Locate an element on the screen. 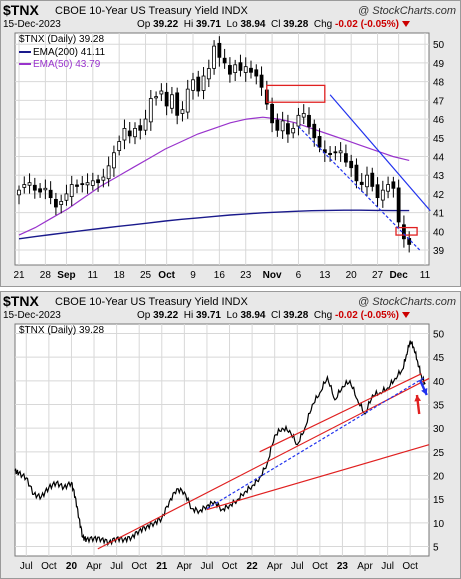  down-arrow-icon is located at coordinates (405, 24).